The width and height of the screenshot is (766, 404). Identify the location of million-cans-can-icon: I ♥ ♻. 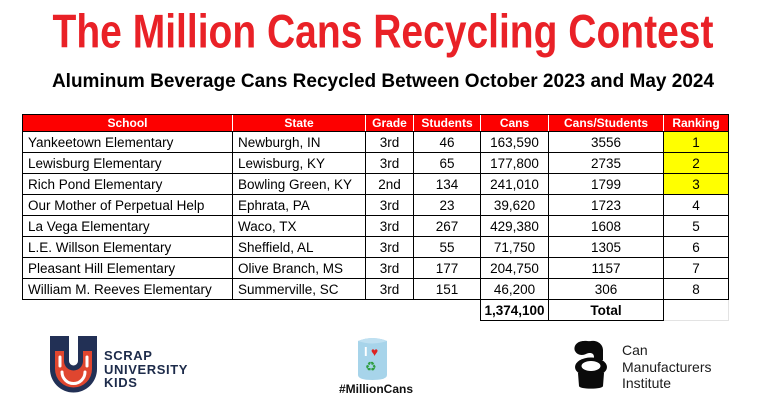
(372, 359).